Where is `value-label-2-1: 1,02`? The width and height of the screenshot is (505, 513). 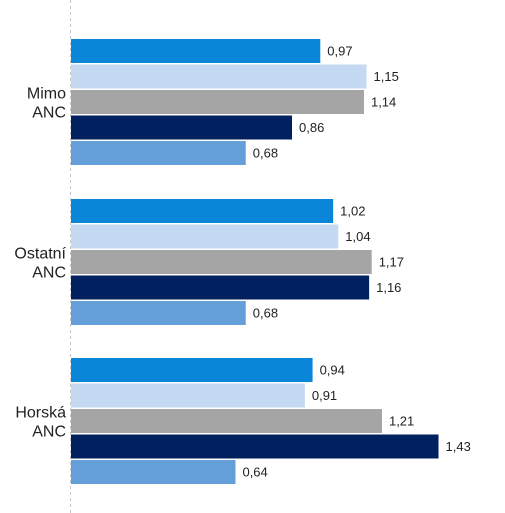
value-label-2-1: 1,02 is located at coordinates (352, 211).